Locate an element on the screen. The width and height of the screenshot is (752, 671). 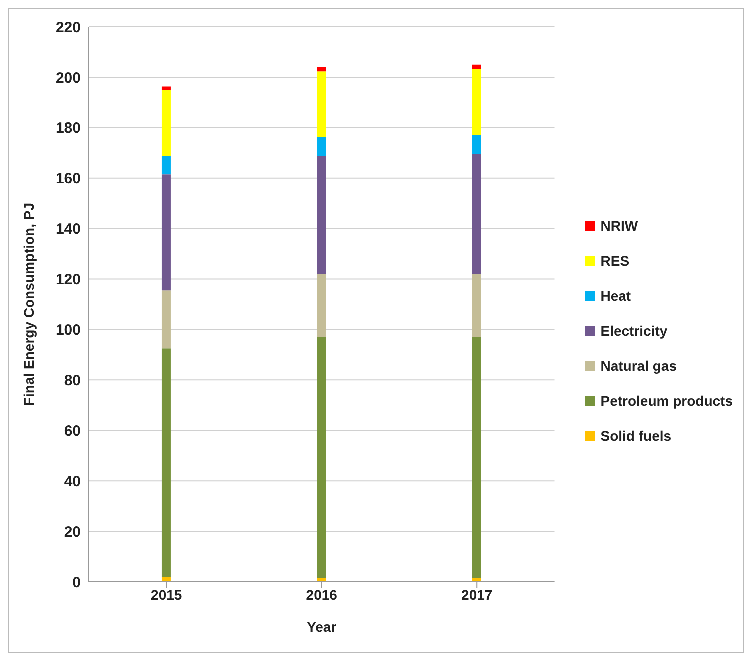
y-tick-label: 20 is located at coordinates (72, 532).